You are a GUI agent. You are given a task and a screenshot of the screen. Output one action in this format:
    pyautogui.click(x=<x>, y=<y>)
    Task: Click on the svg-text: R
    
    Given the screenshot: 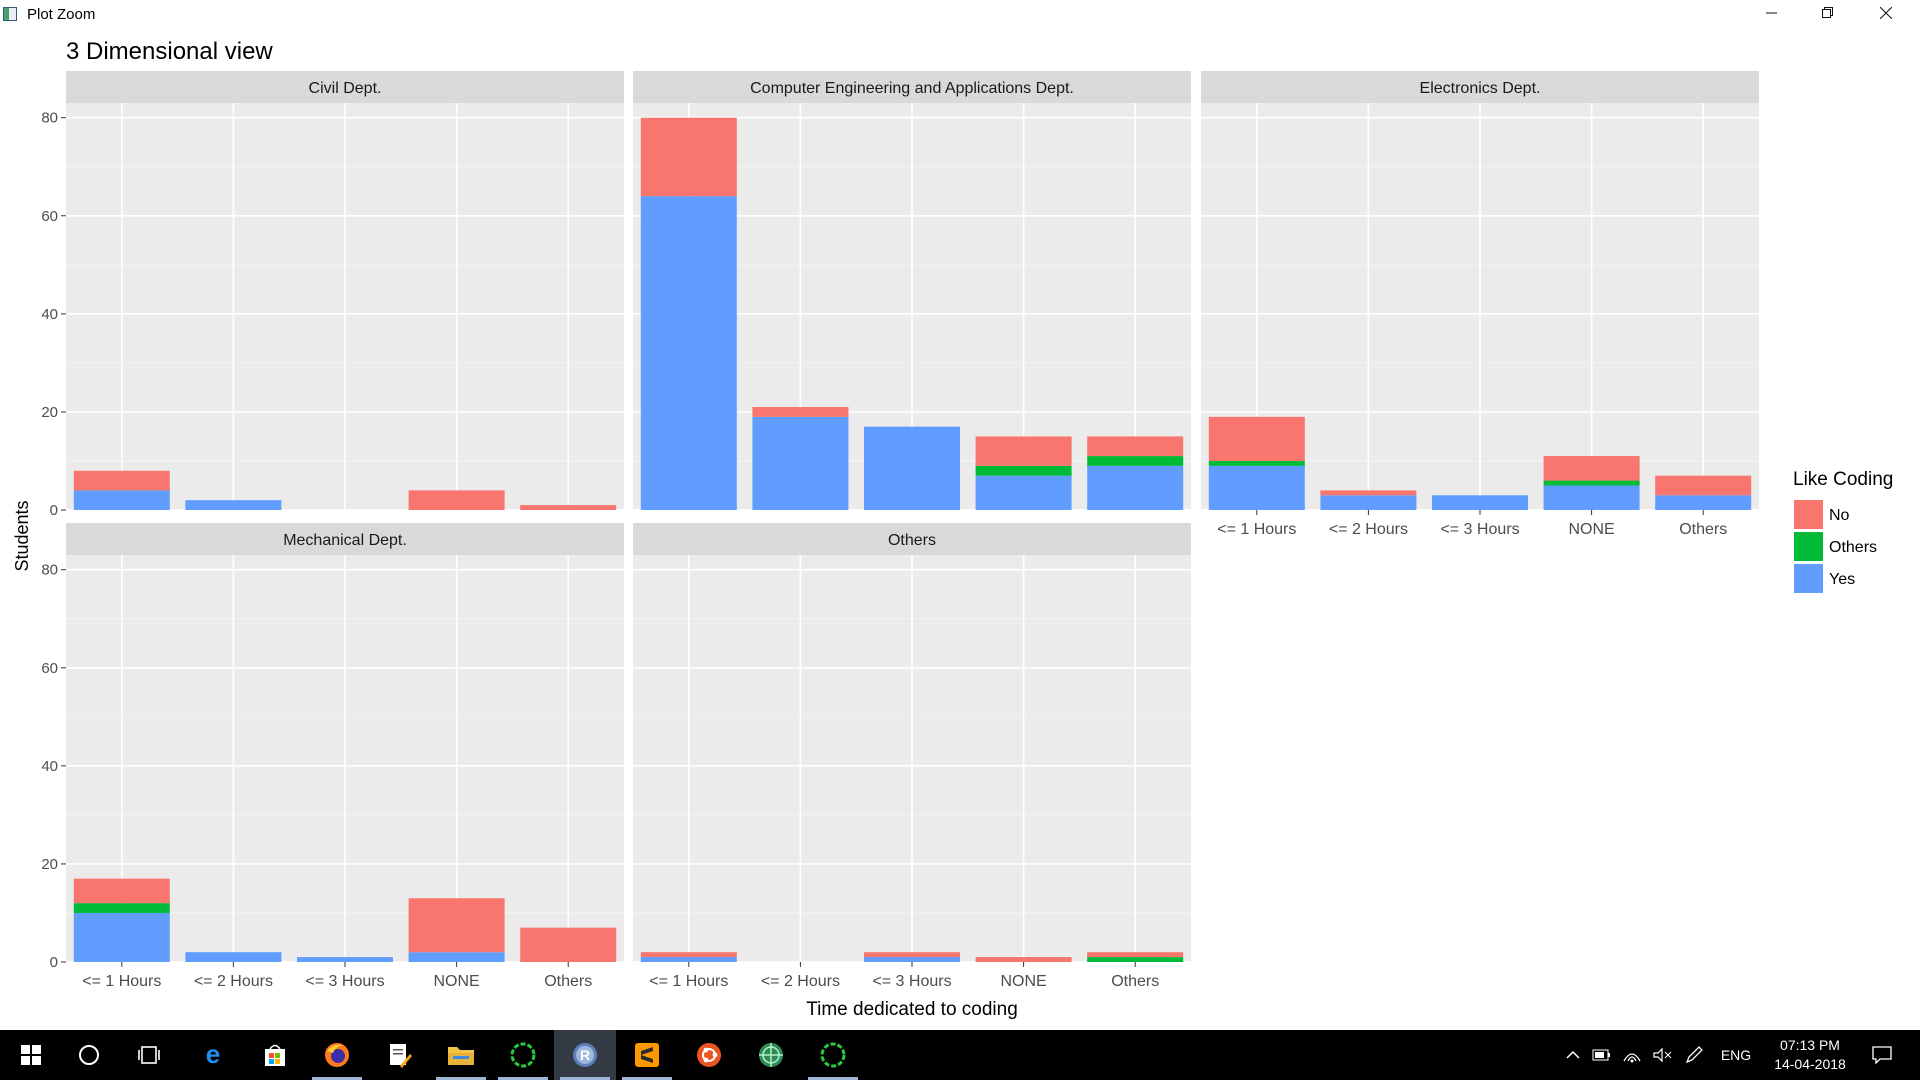 What is the action you would take?
    pyautogui.click(x=585, y=1055)
    